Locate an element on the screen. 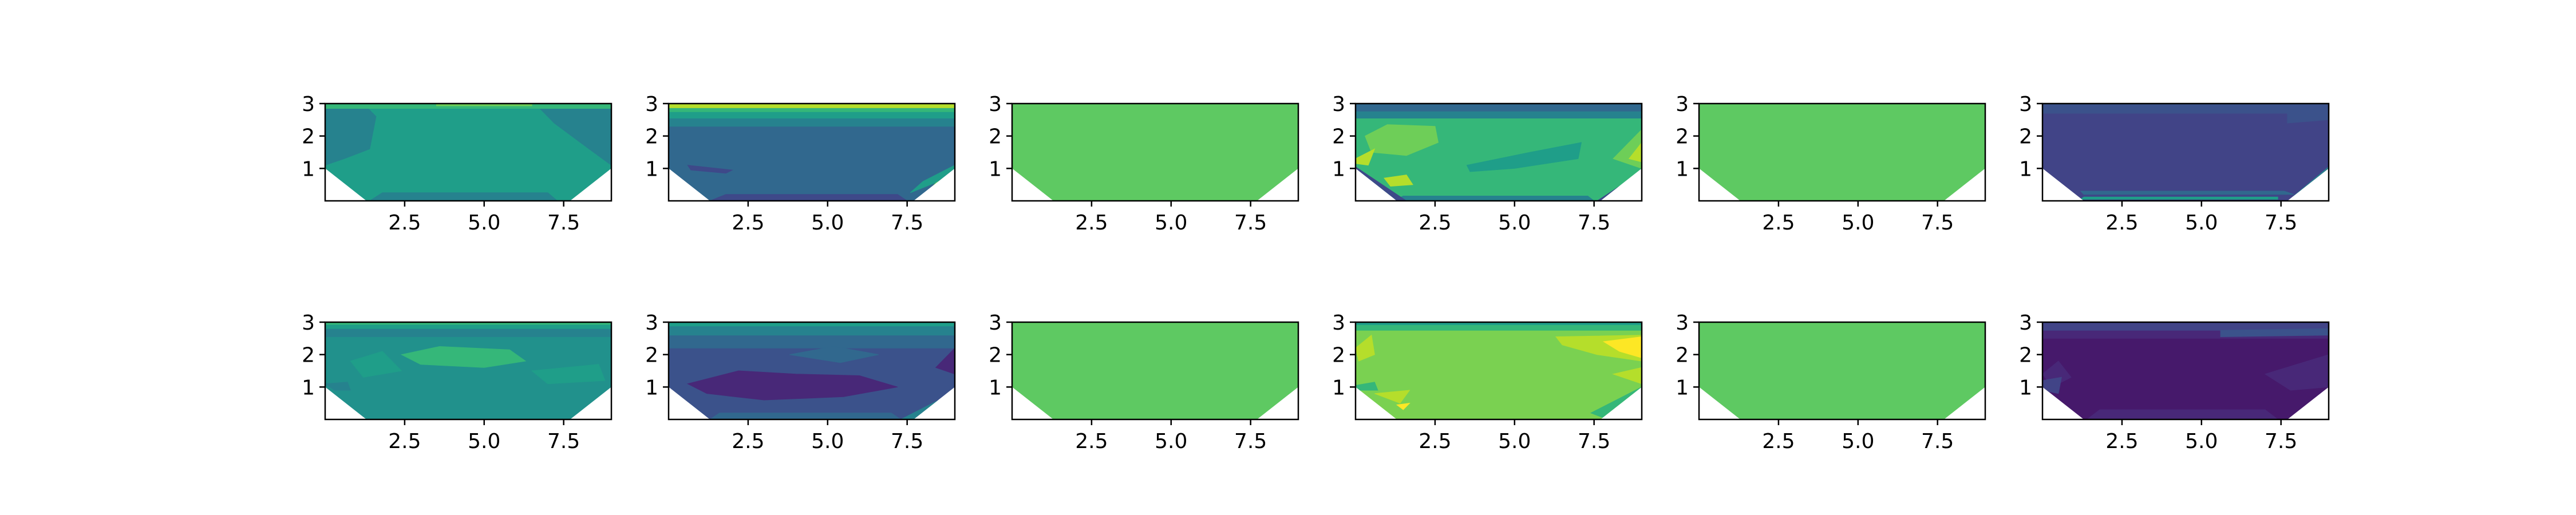  subplot-r1-c1: 2.5 5.0 7.5 1 2 3 is located at coordinates (457, 164).